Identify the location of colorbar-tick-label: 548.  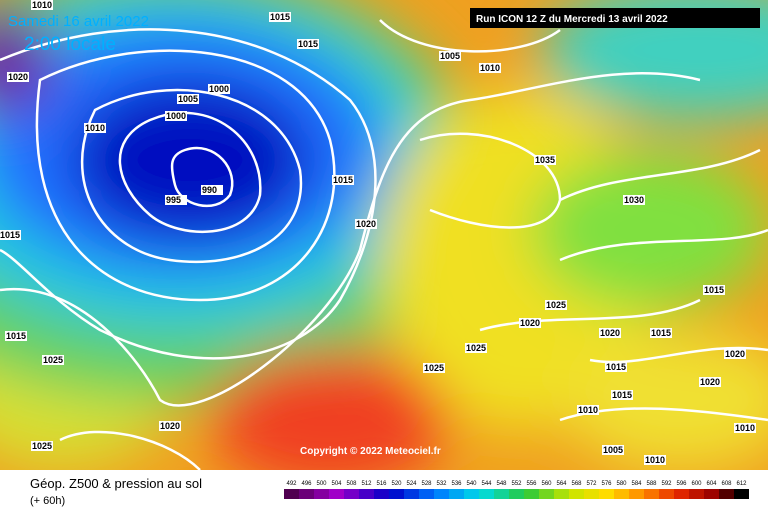
(501, 484).